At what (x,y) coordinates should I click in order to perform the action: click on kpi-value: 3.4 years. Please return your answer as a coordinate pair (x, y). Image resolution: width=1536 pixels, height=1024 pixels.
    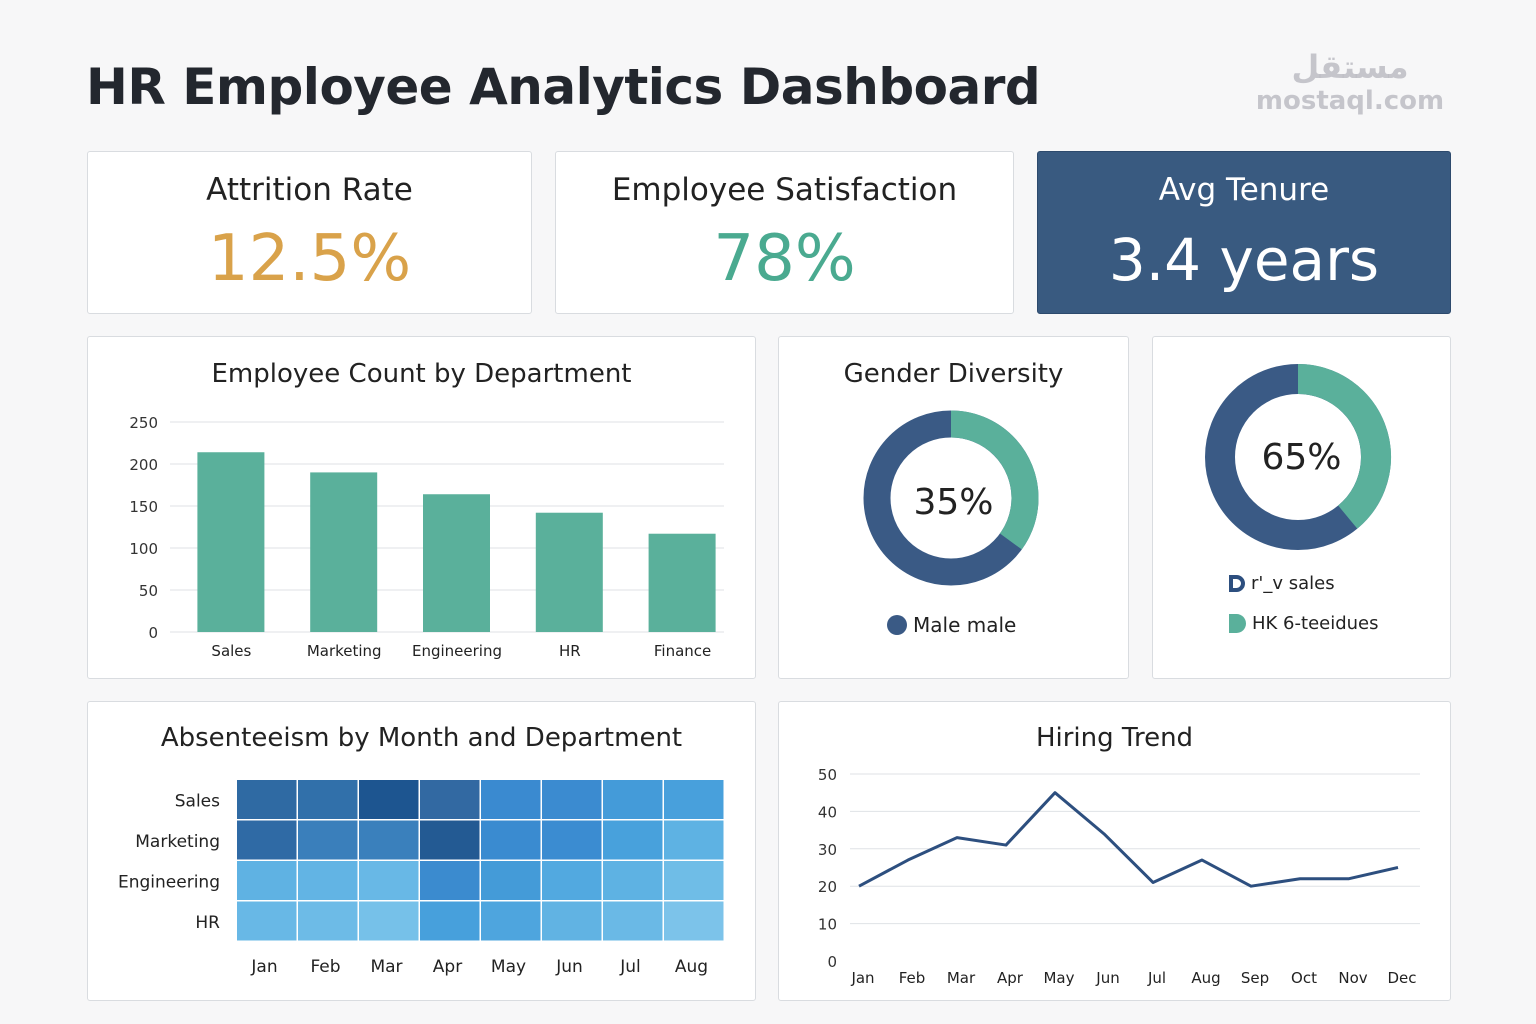
    Looking at the image, I should click on (1244, 260).